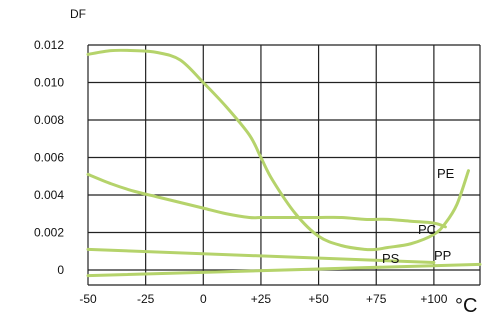 This screenshot has height=321, width=486. I want to click on series-label-ps: PS, so click(391, 258).